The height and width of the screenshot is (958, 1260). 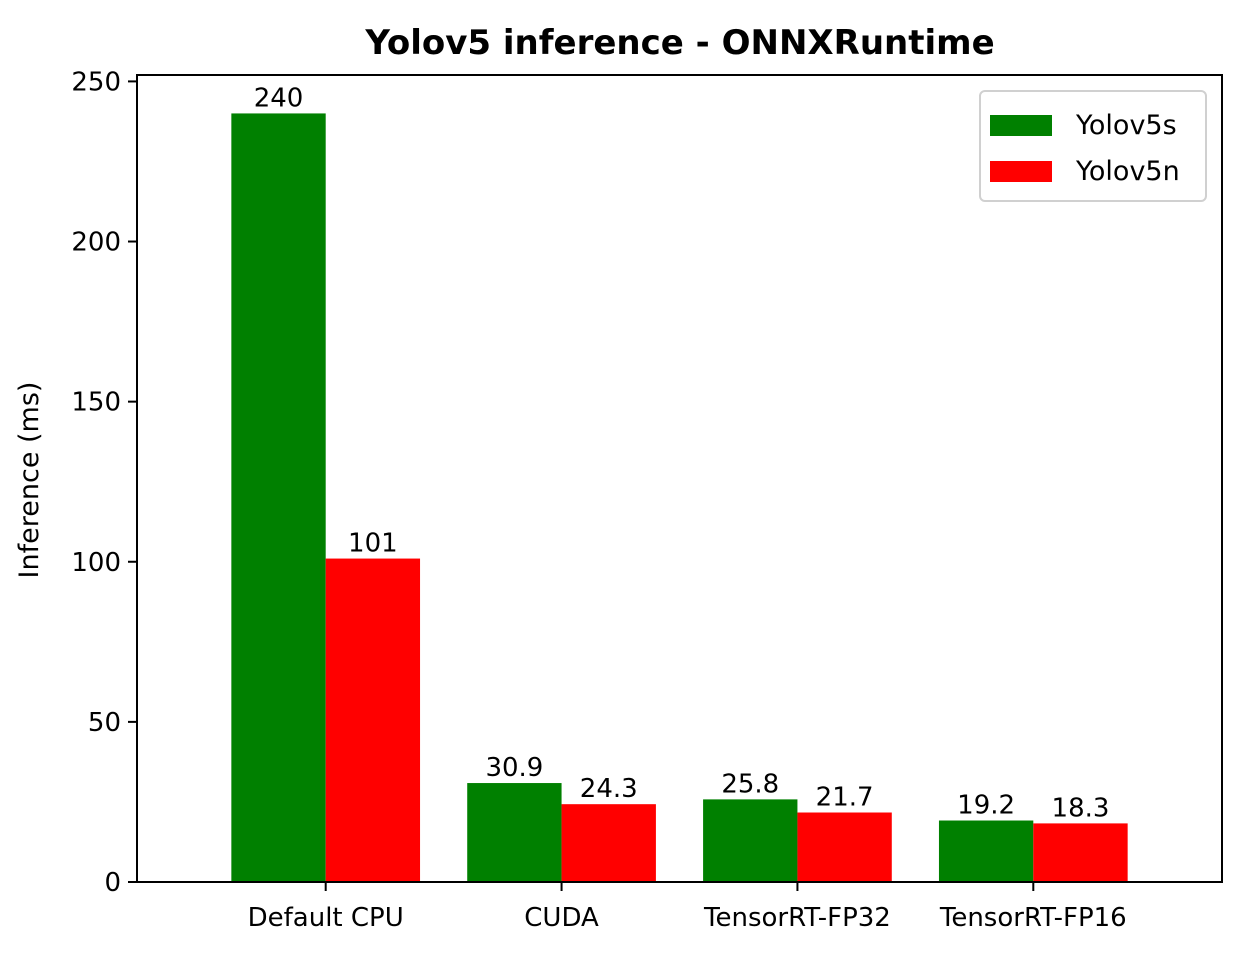 I want to click on data-label: 101, so click(x=373, y=544).